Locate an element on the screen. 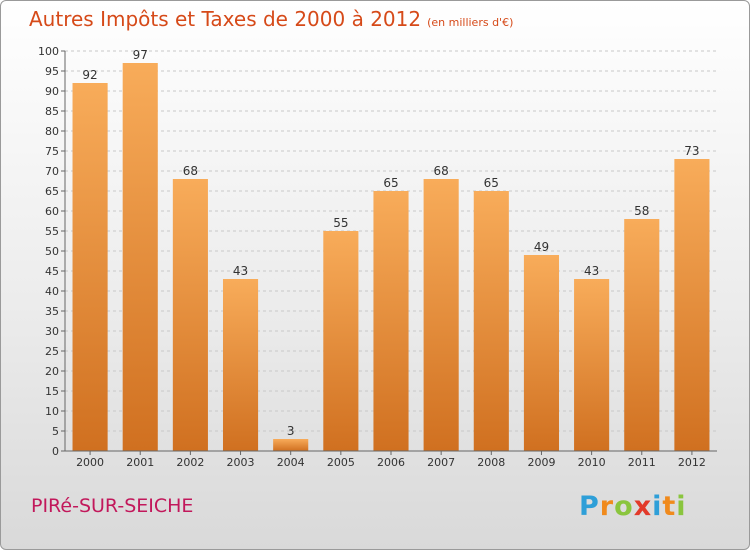 This screenshot has height=550, width=750. y-tick-label: 45 is located at coordinates (52, 271).